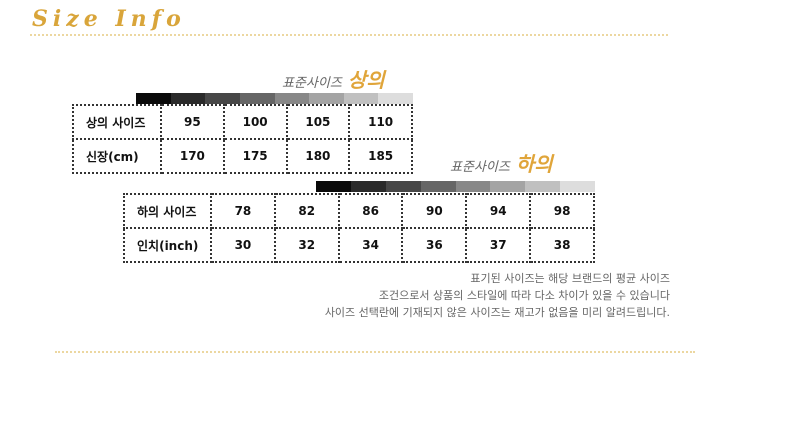 Image resolution: width=785 pixels, height=440 pixels. Describe the element at coordinates (380, 156) in the screenshot. I see `size-cell: 185` at that location.